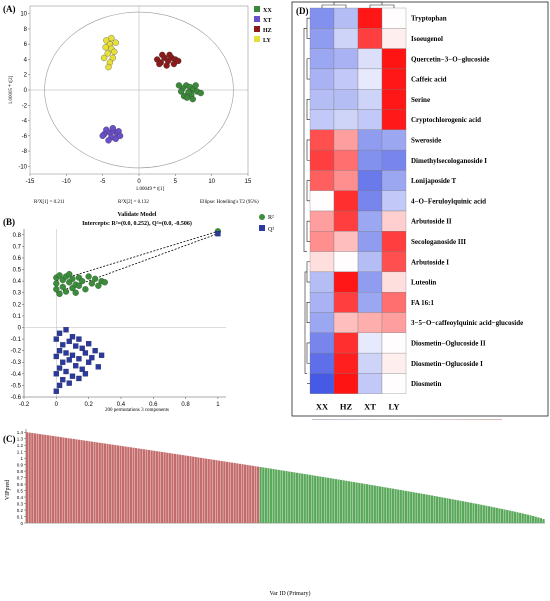  What do you see at coordinates (20, 484) in the screenshot?
I see `y-tick-label: 0.6` at bounding box center [20, 484].